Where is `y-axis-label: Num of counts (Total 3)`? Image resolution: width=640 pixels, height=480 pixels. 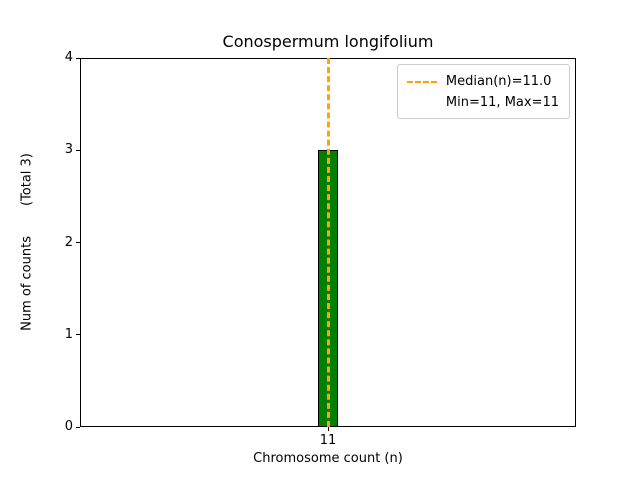
y-axis-label: Num of counts (Total 3) is located at coordinates (27, 242).